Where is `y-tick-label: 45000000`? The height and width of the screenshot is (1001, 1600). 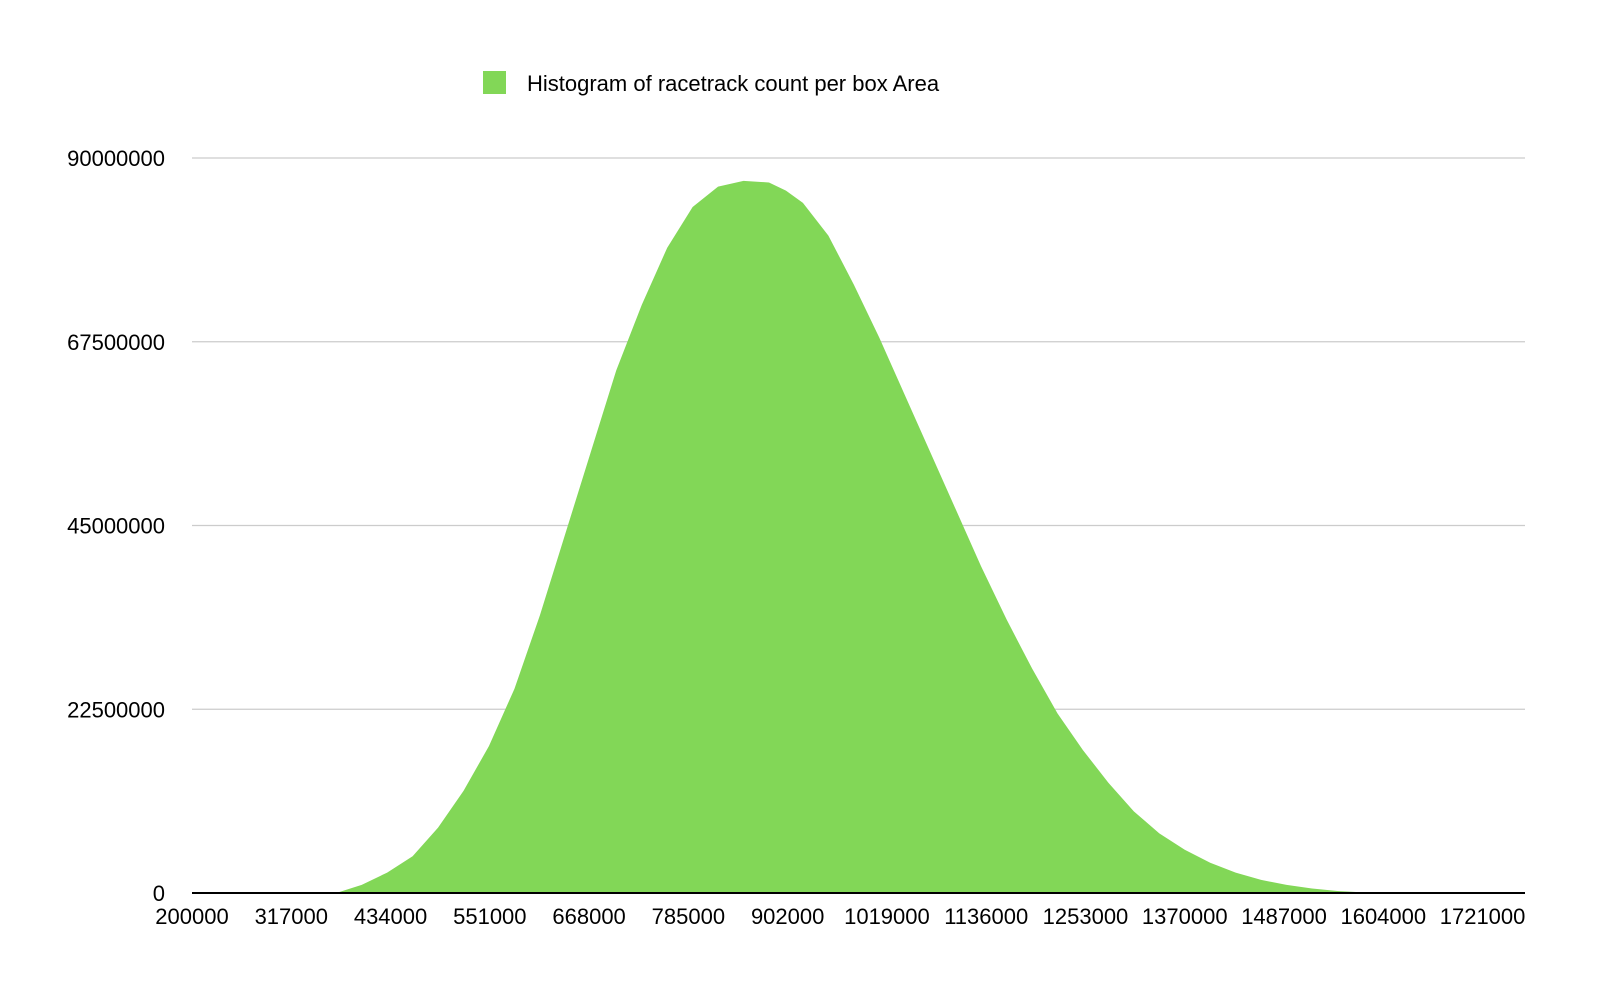 y-tick-label: 45000000 is located at coordinates (116, 526).